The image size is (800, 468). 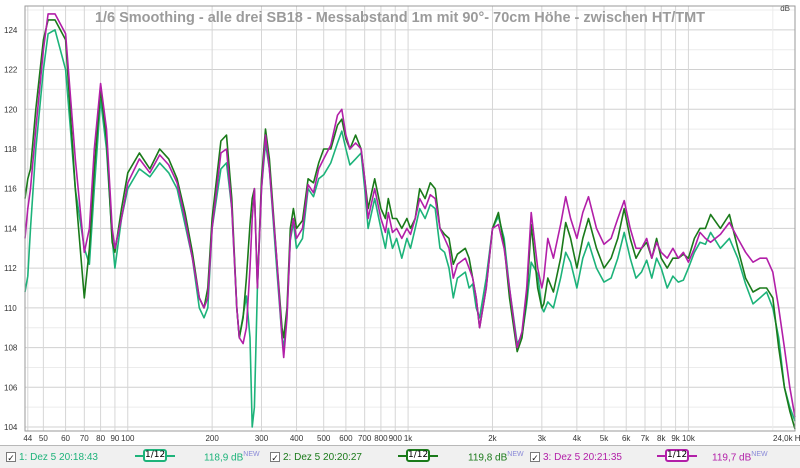 I want to click on series-3-spl: 119,7 dBNEW, so click(x=740, y=457).